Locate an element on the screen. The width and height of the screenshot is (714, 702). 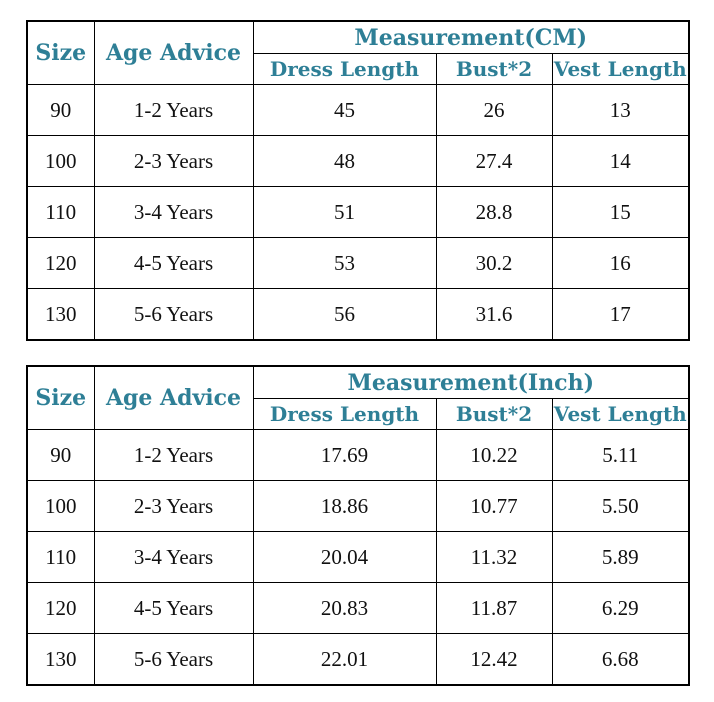
table-cell: 14 is located at coordinates (620, 161).